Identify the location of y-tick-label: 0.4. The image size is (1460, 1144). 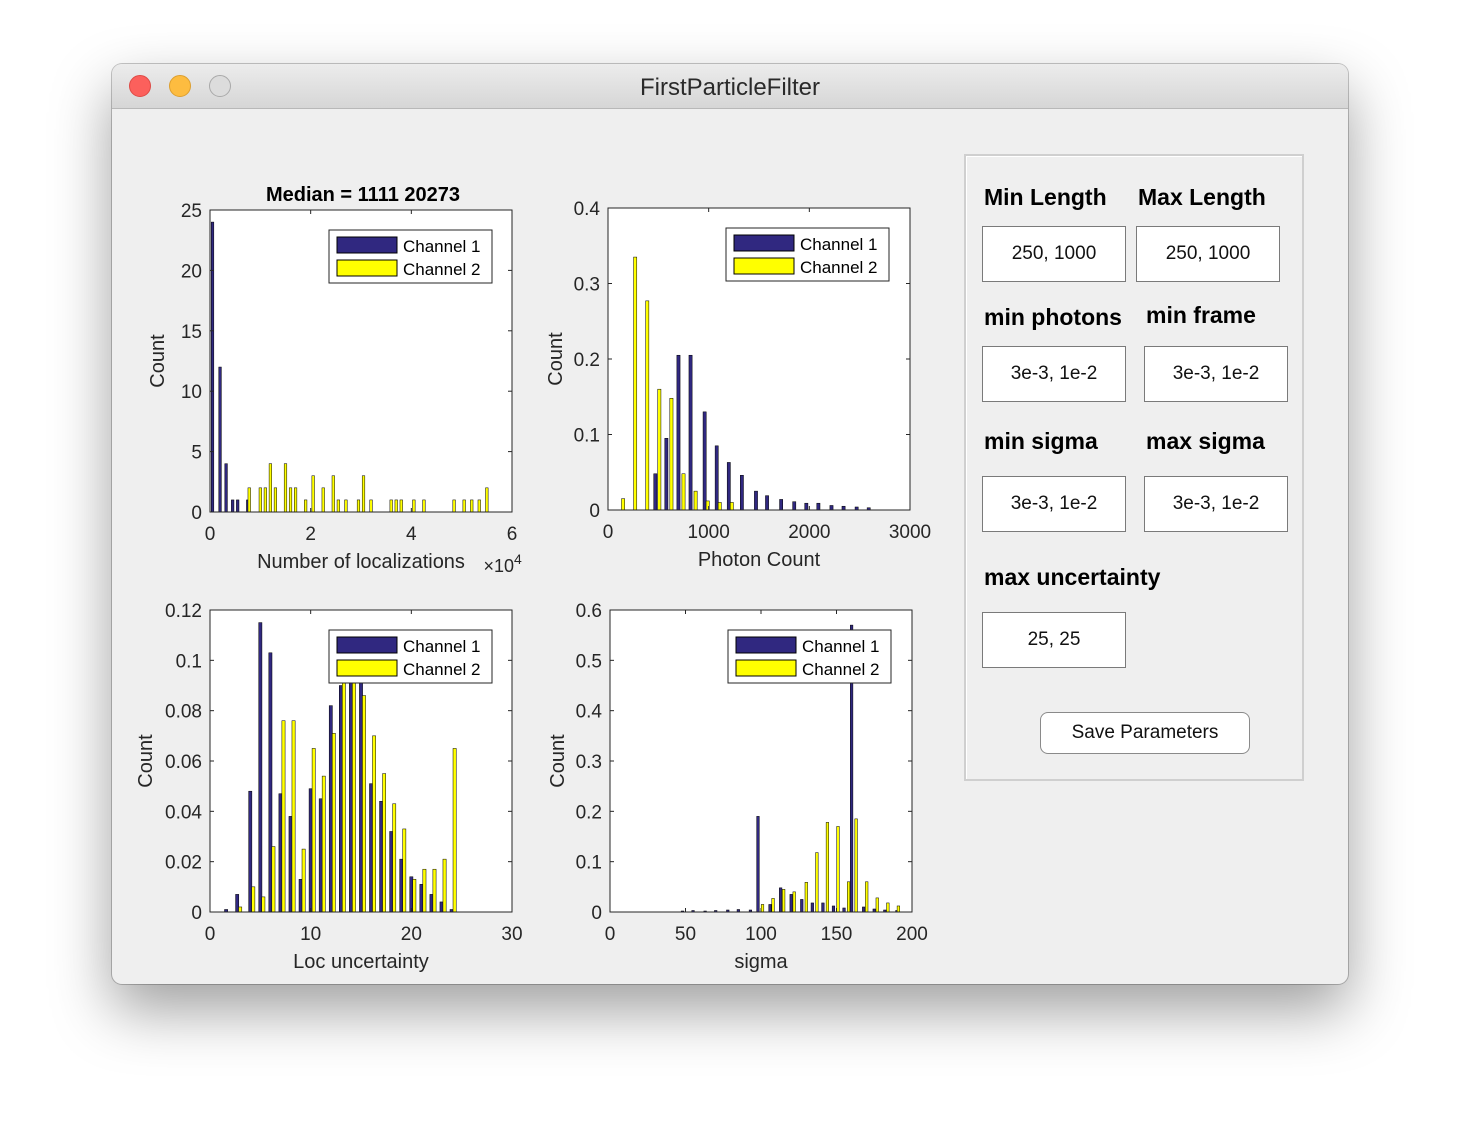
(587, 209).